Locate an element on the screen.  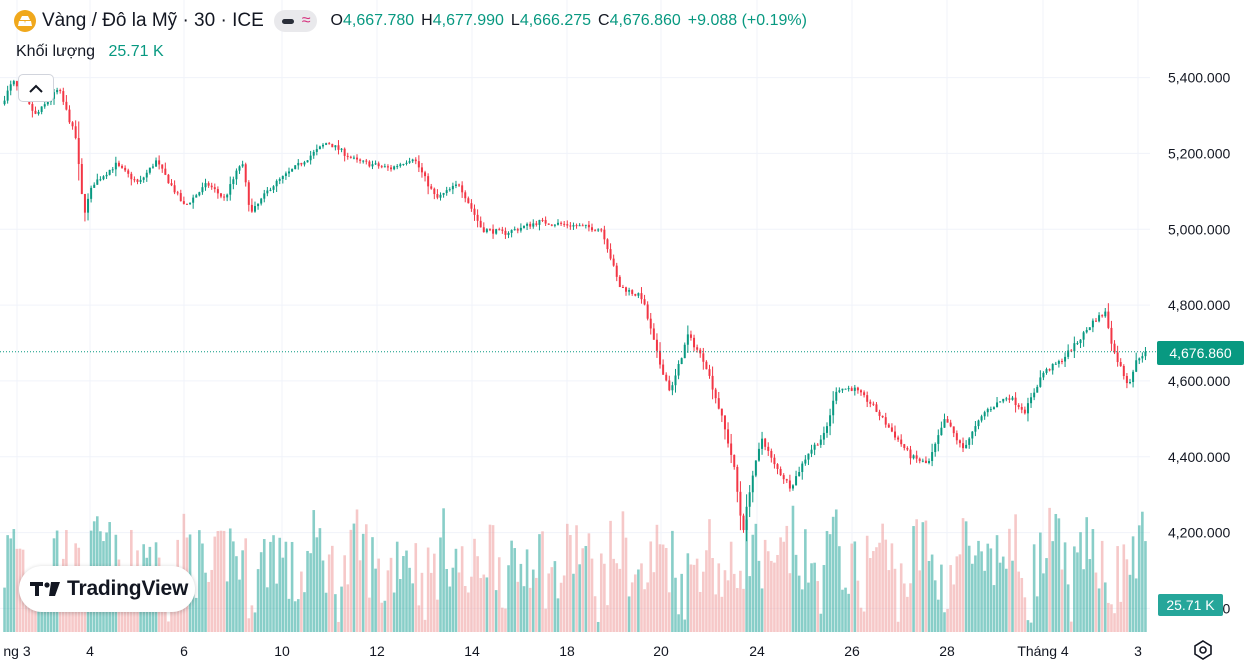
volume-legend: Khối lượng 25.71 K is located at coordinates (90, 52).